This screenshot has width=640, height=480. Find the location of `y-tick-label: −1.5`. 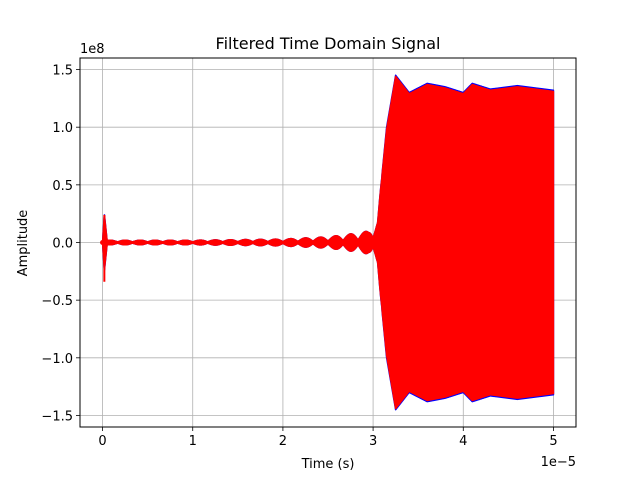

y-tick-label: −1.5 is located at coordinates (57, 416).